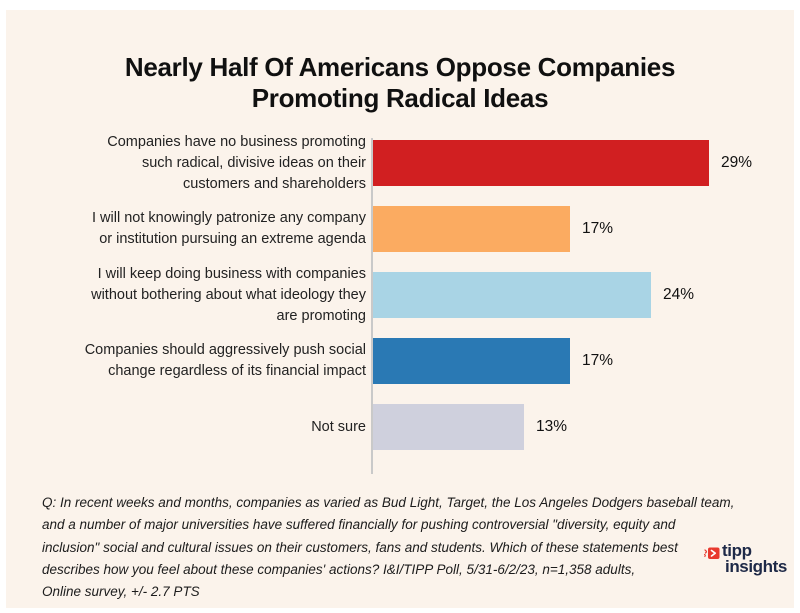  I want to click on chart-row: Not sure 13%, so click(400, 427).